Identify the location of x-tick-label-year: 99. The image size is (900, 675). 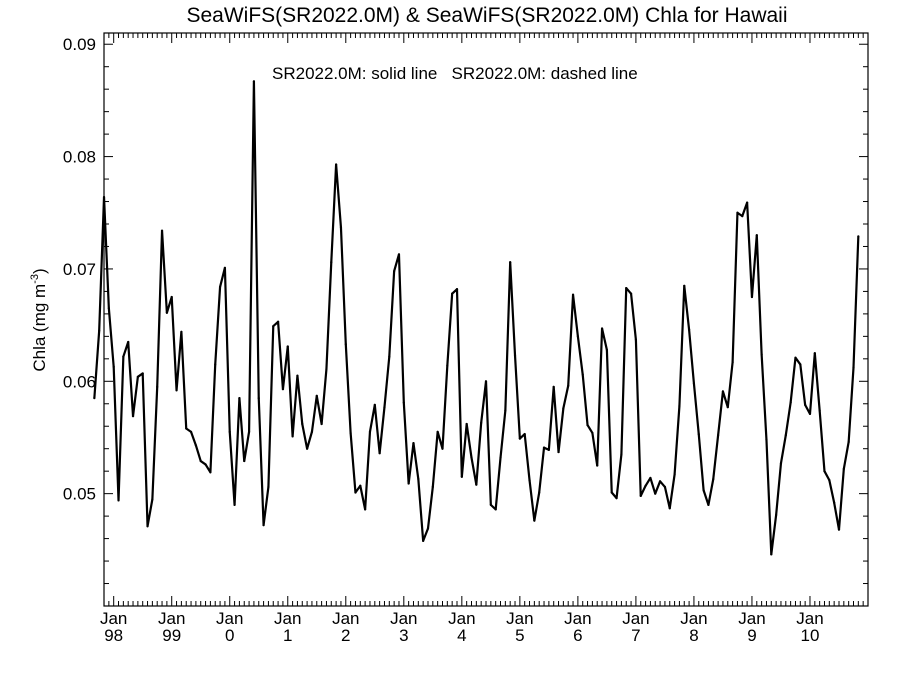
(171, 635).